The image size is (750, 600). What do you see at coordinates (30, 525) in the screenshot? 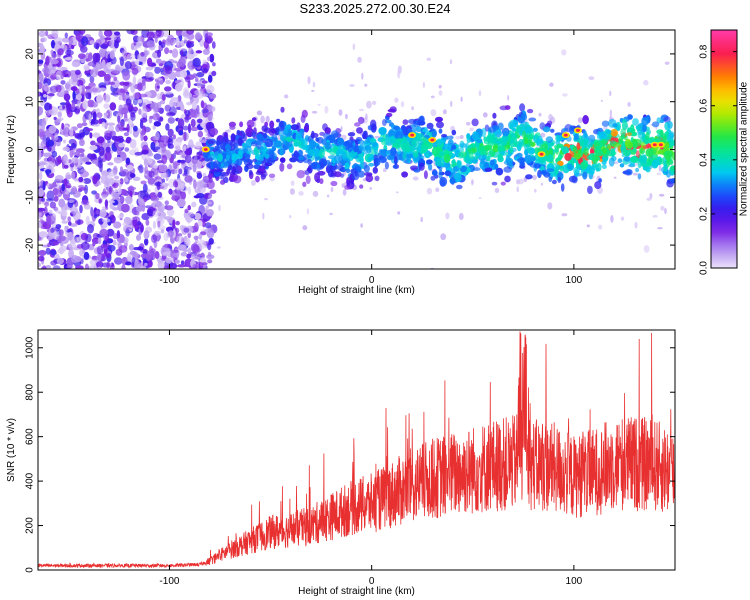
I see `y-tick-label: 200` at bounding box center [30, 525].